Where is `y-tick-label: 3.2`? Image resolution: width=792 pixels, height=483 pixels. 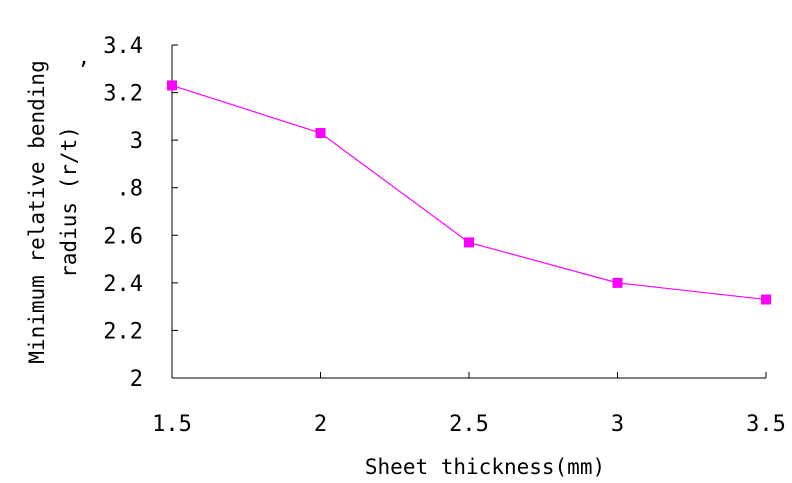 y-tick-label: 3.2 is located at coordinates (123, 94).